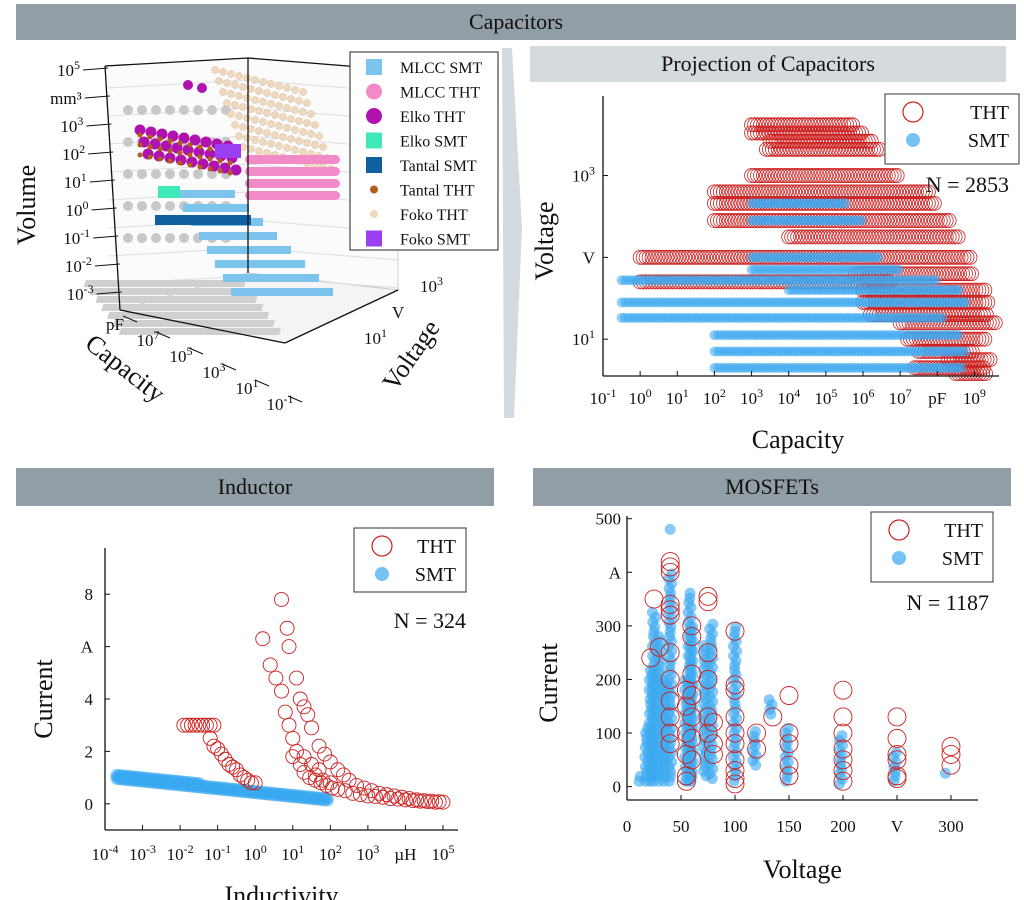 The height and width of the screenshot is (900, 1024). What do you see at coordinates (825, 397) in the screenshot?
I see `x-tick-label: 10⁵` at bounding box center [825, 397].